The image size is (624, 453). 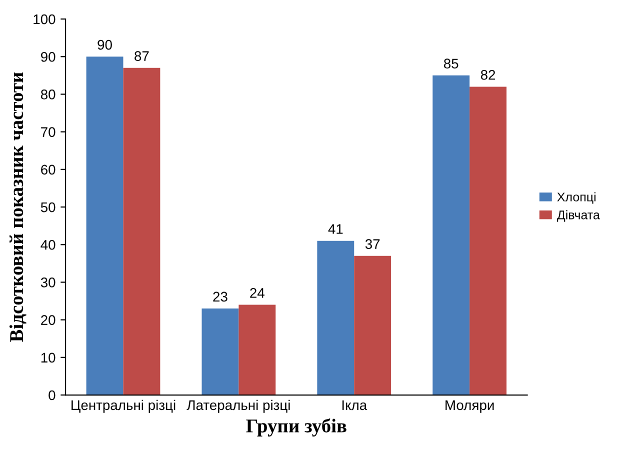 I want to click on y-tick-label: 70, so click(x=48, y=132).